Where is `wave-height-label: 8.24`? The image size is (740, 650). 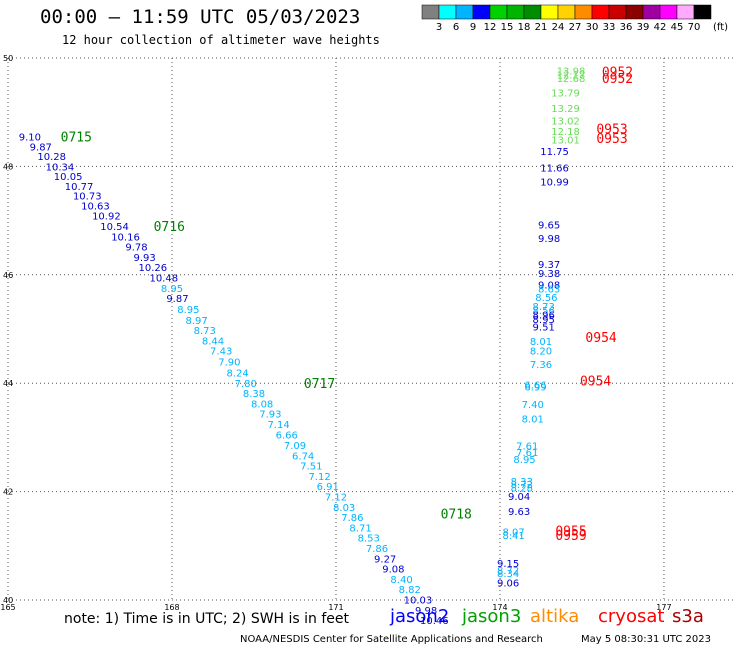 wave-height-label: 8.24 is located at coordinates (237, 373).